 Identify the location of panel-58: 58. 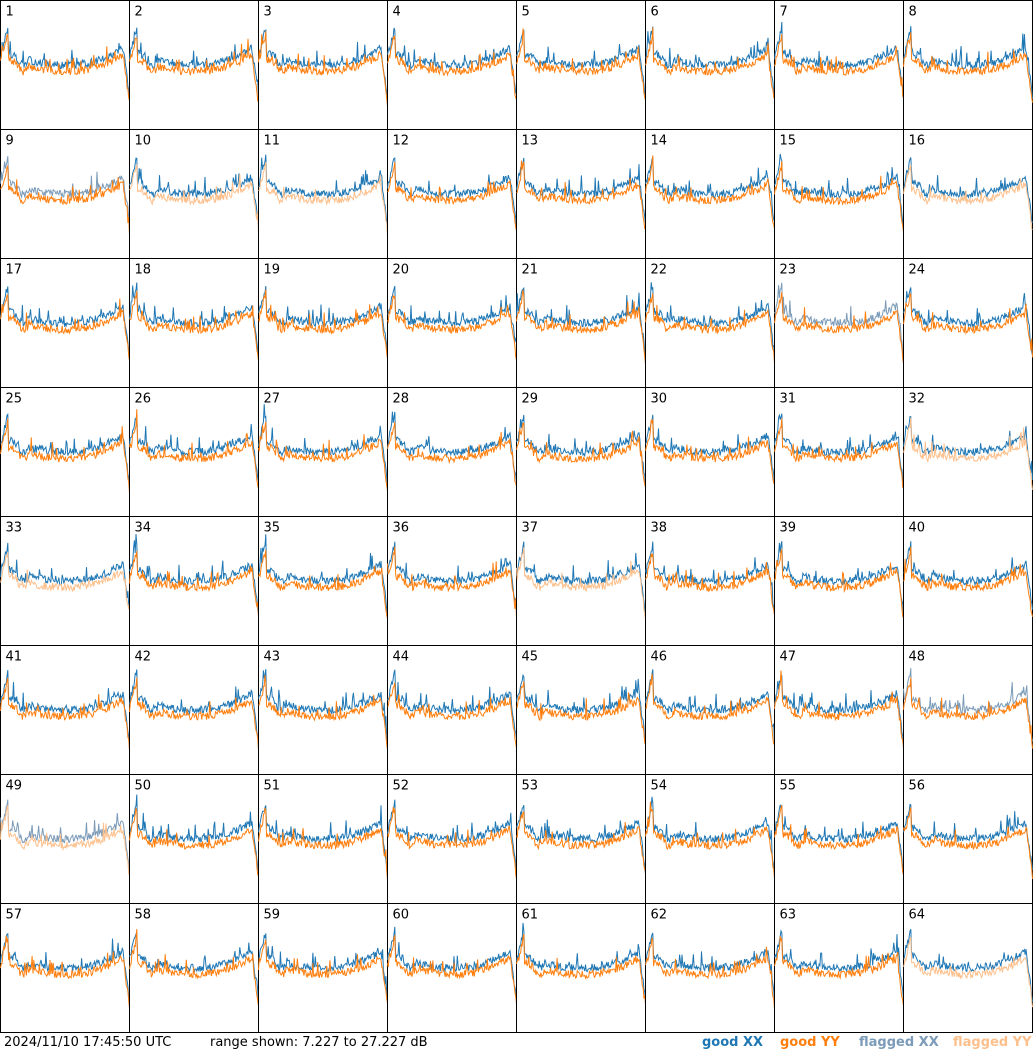
(194, 968).